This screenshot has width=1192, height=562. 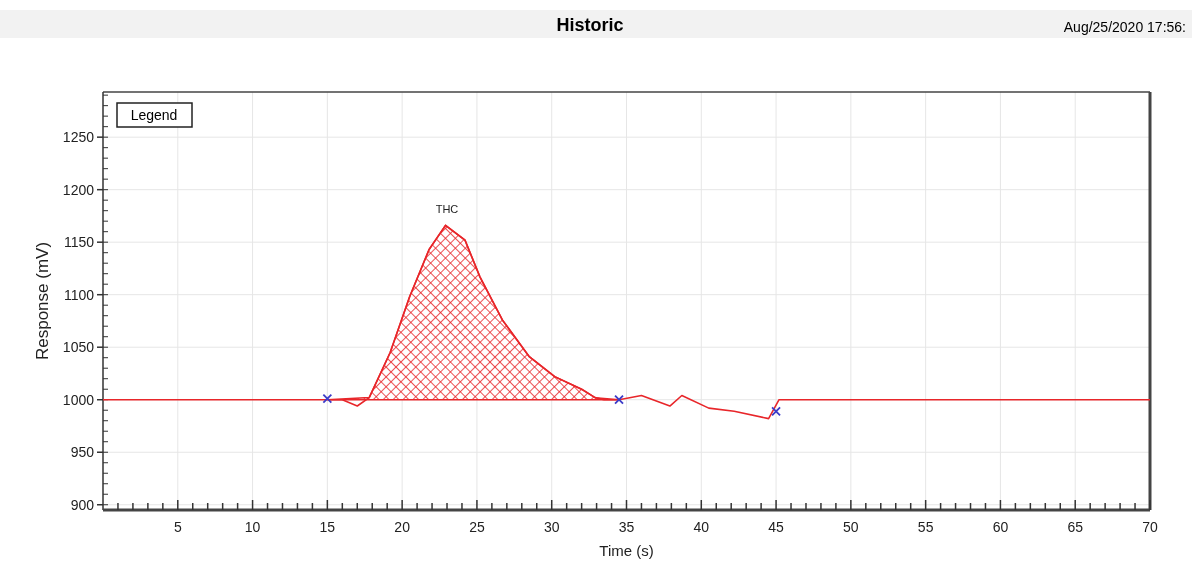 I want to click on x-tick-label: 40, so click(x=701, y=527).